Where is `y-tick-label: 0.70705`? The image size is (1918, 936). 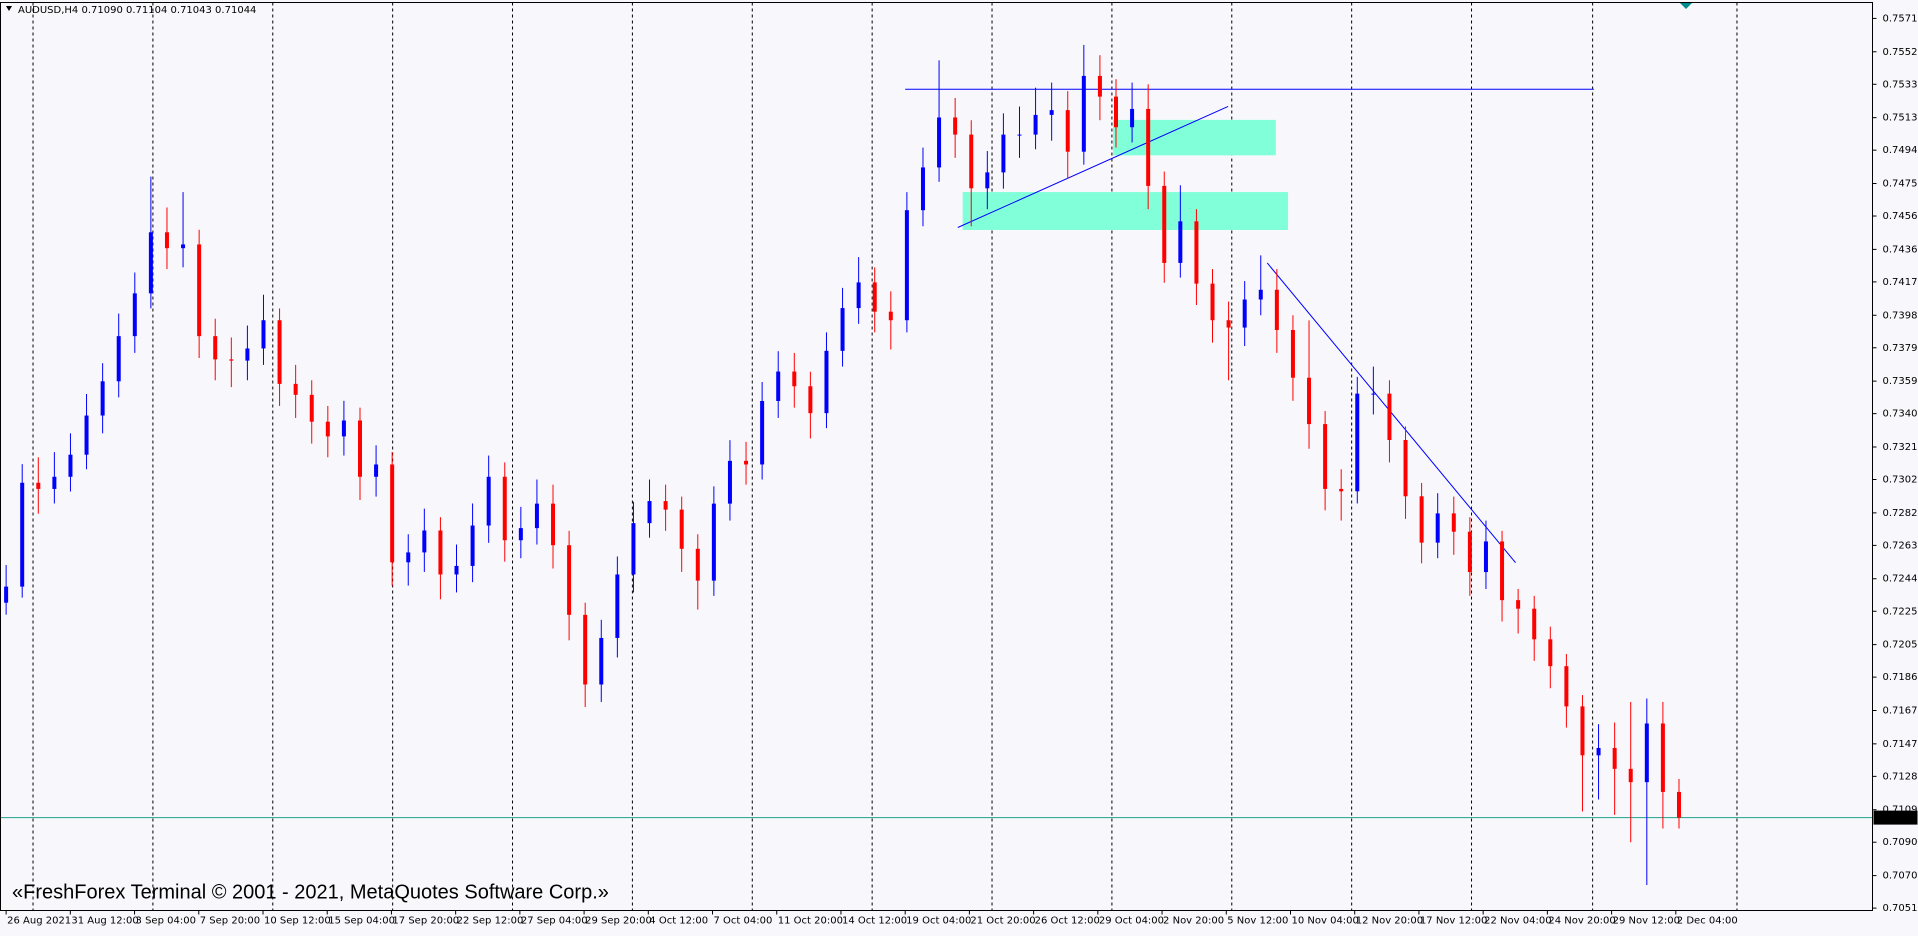
y-tick-label: 0.70705 is located at coordinates (1900, 876).